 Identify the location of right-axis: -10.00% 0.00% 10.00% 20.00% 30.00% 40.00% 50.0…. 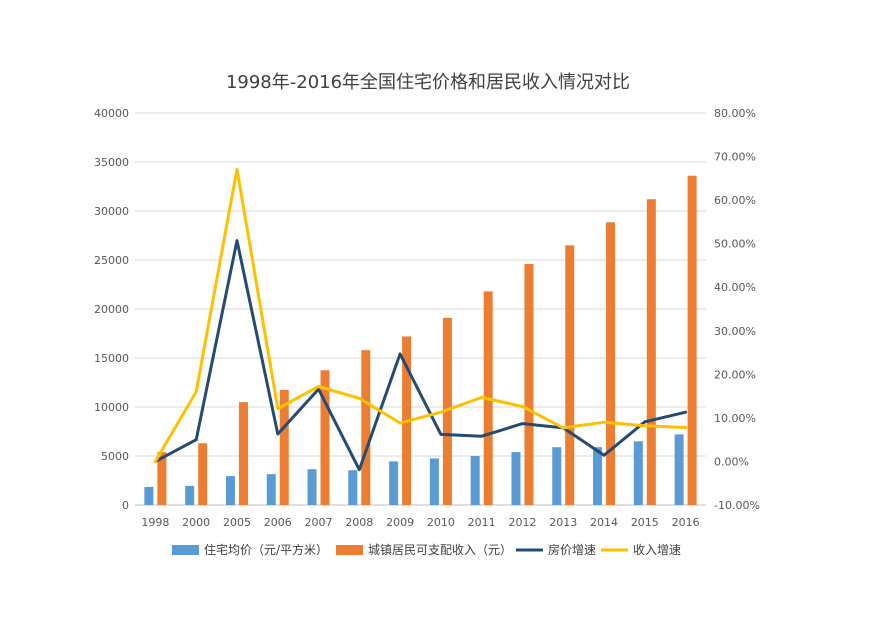
(737, 309).